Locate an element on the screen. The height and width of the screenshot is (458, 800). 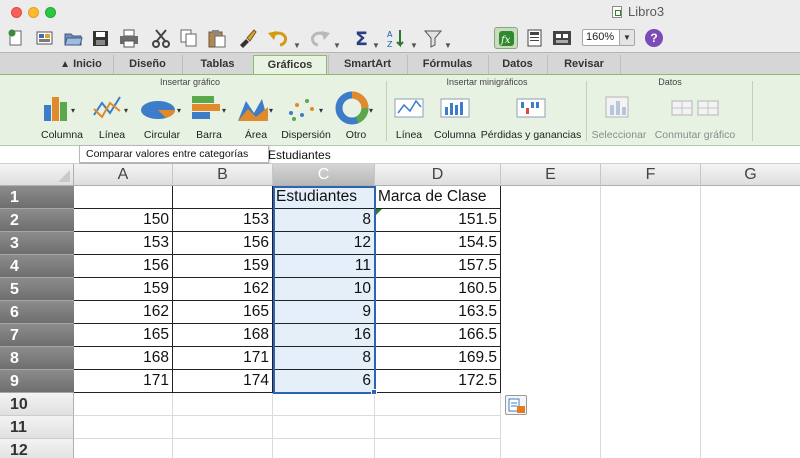
column-chart-button: ▾ Columna is located at coordinates (62, 116).